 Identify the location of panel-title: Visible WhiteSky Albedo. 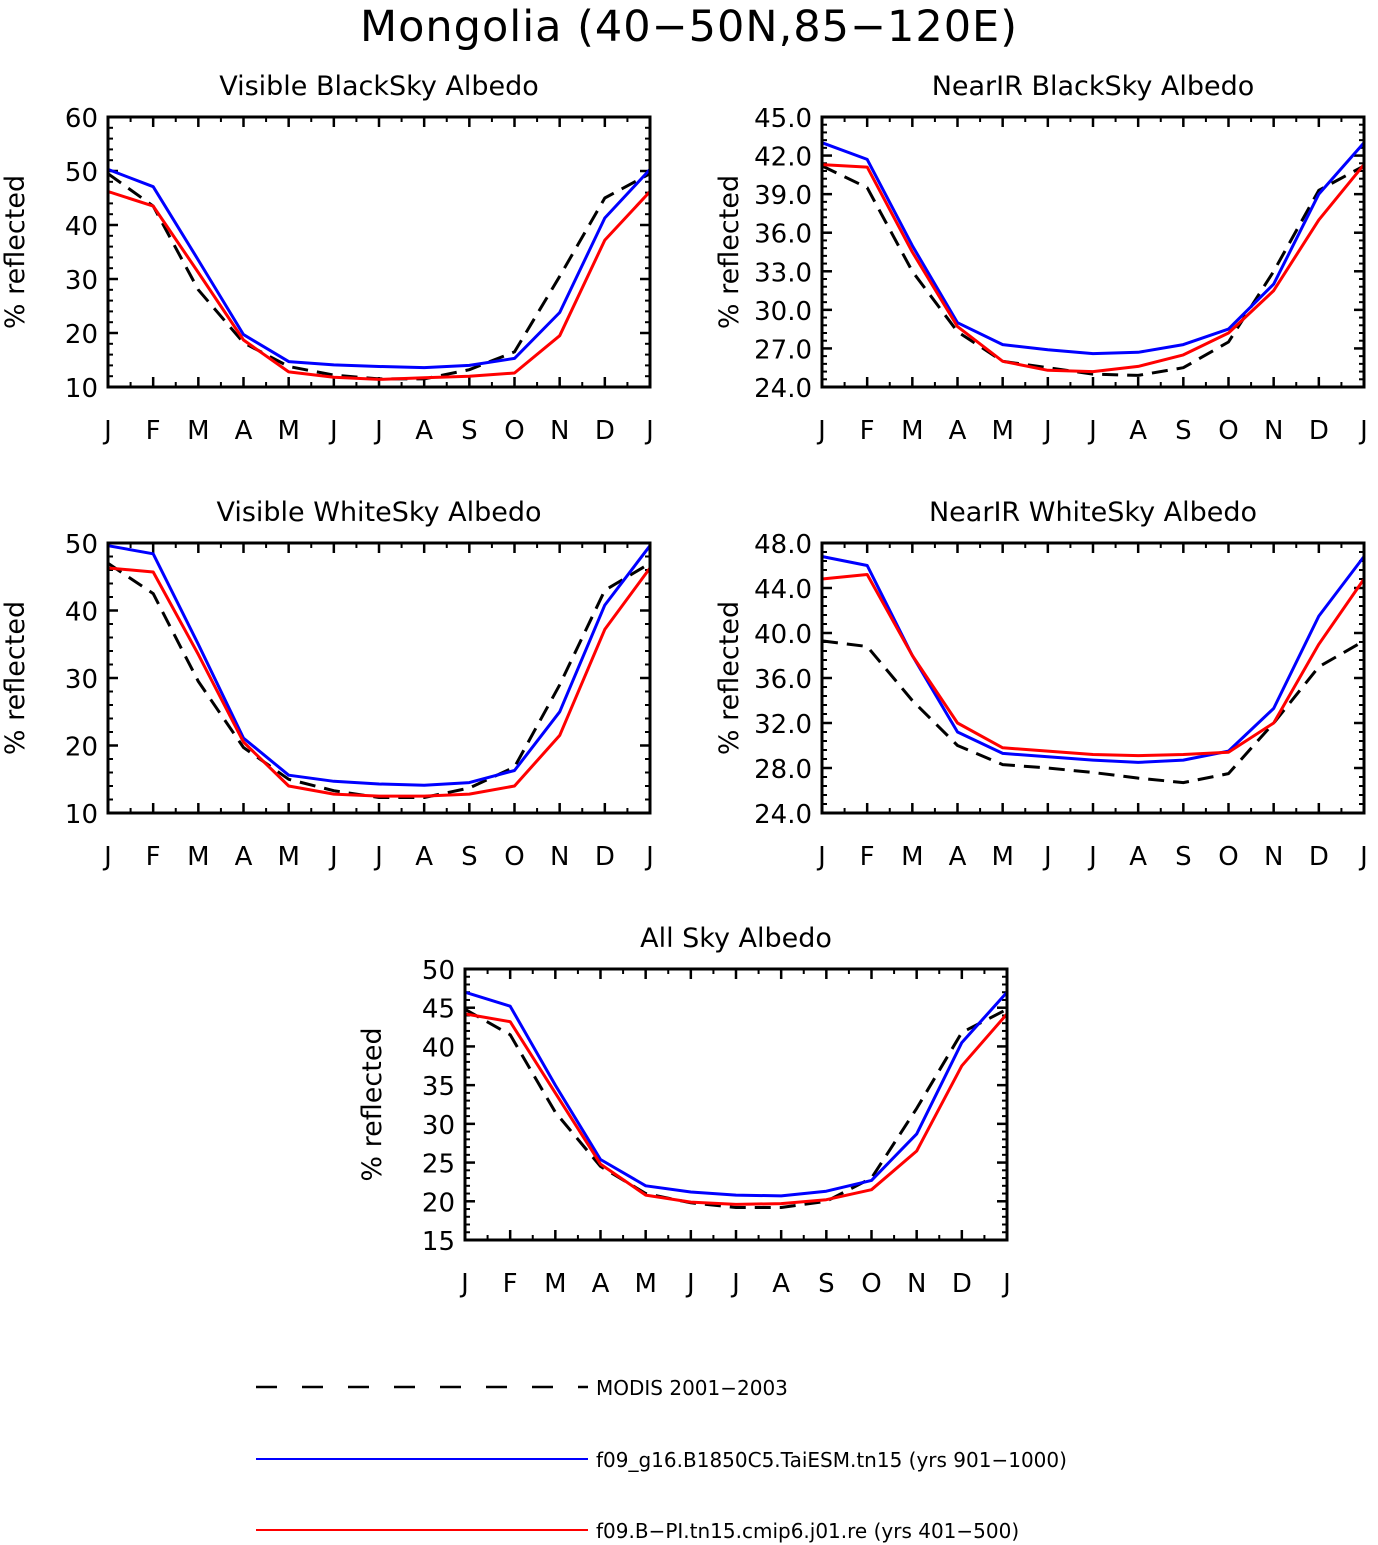
(378, 512).